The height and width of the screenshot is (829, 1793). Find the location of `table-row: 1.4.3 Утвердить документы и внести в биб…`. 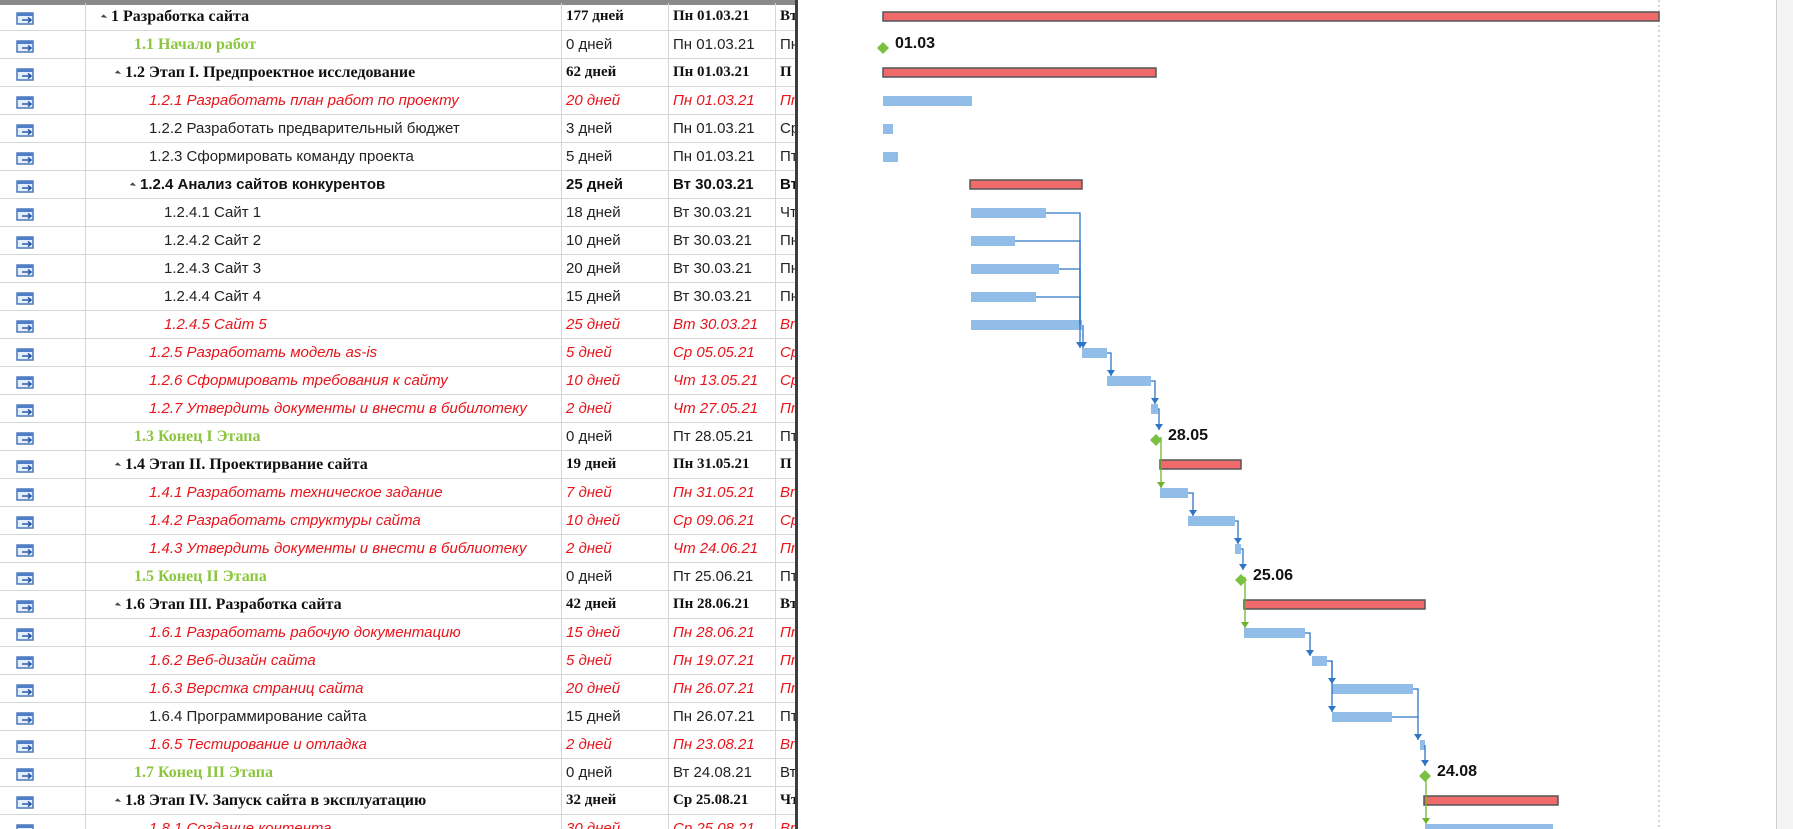

table-row: 1.4.3 Утвердить документы и внести в биб… is located at coordinates (397, 549).